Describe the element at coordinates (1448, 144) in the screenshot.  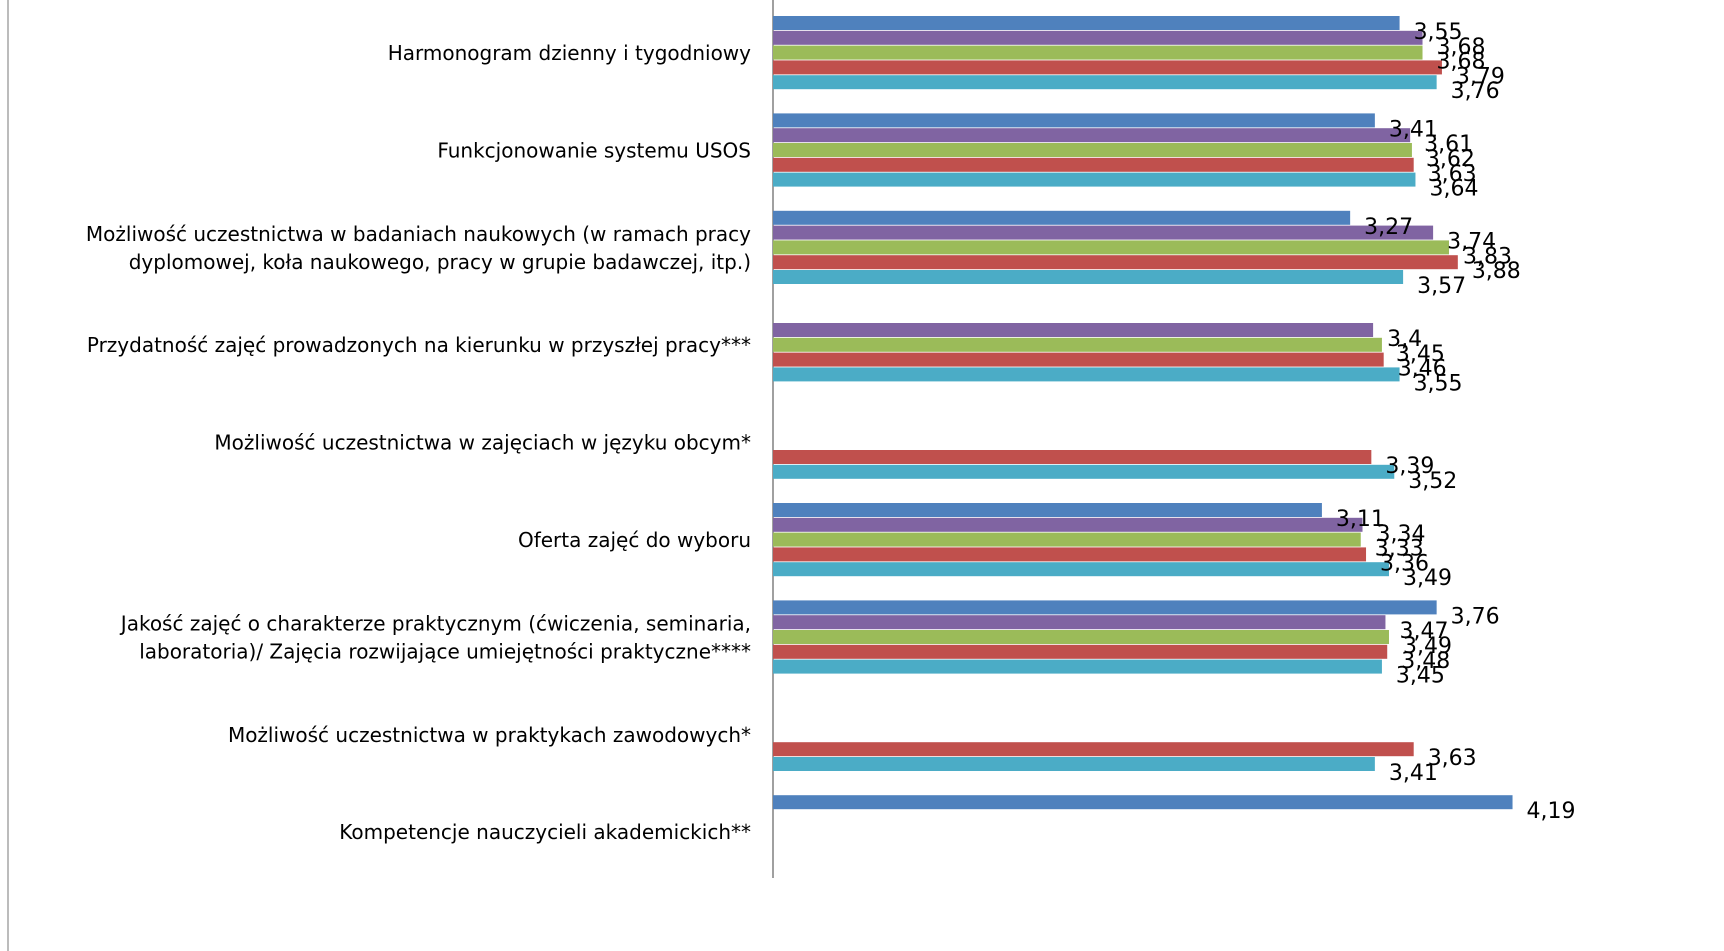
I see `value-label: 3,61` at that location.